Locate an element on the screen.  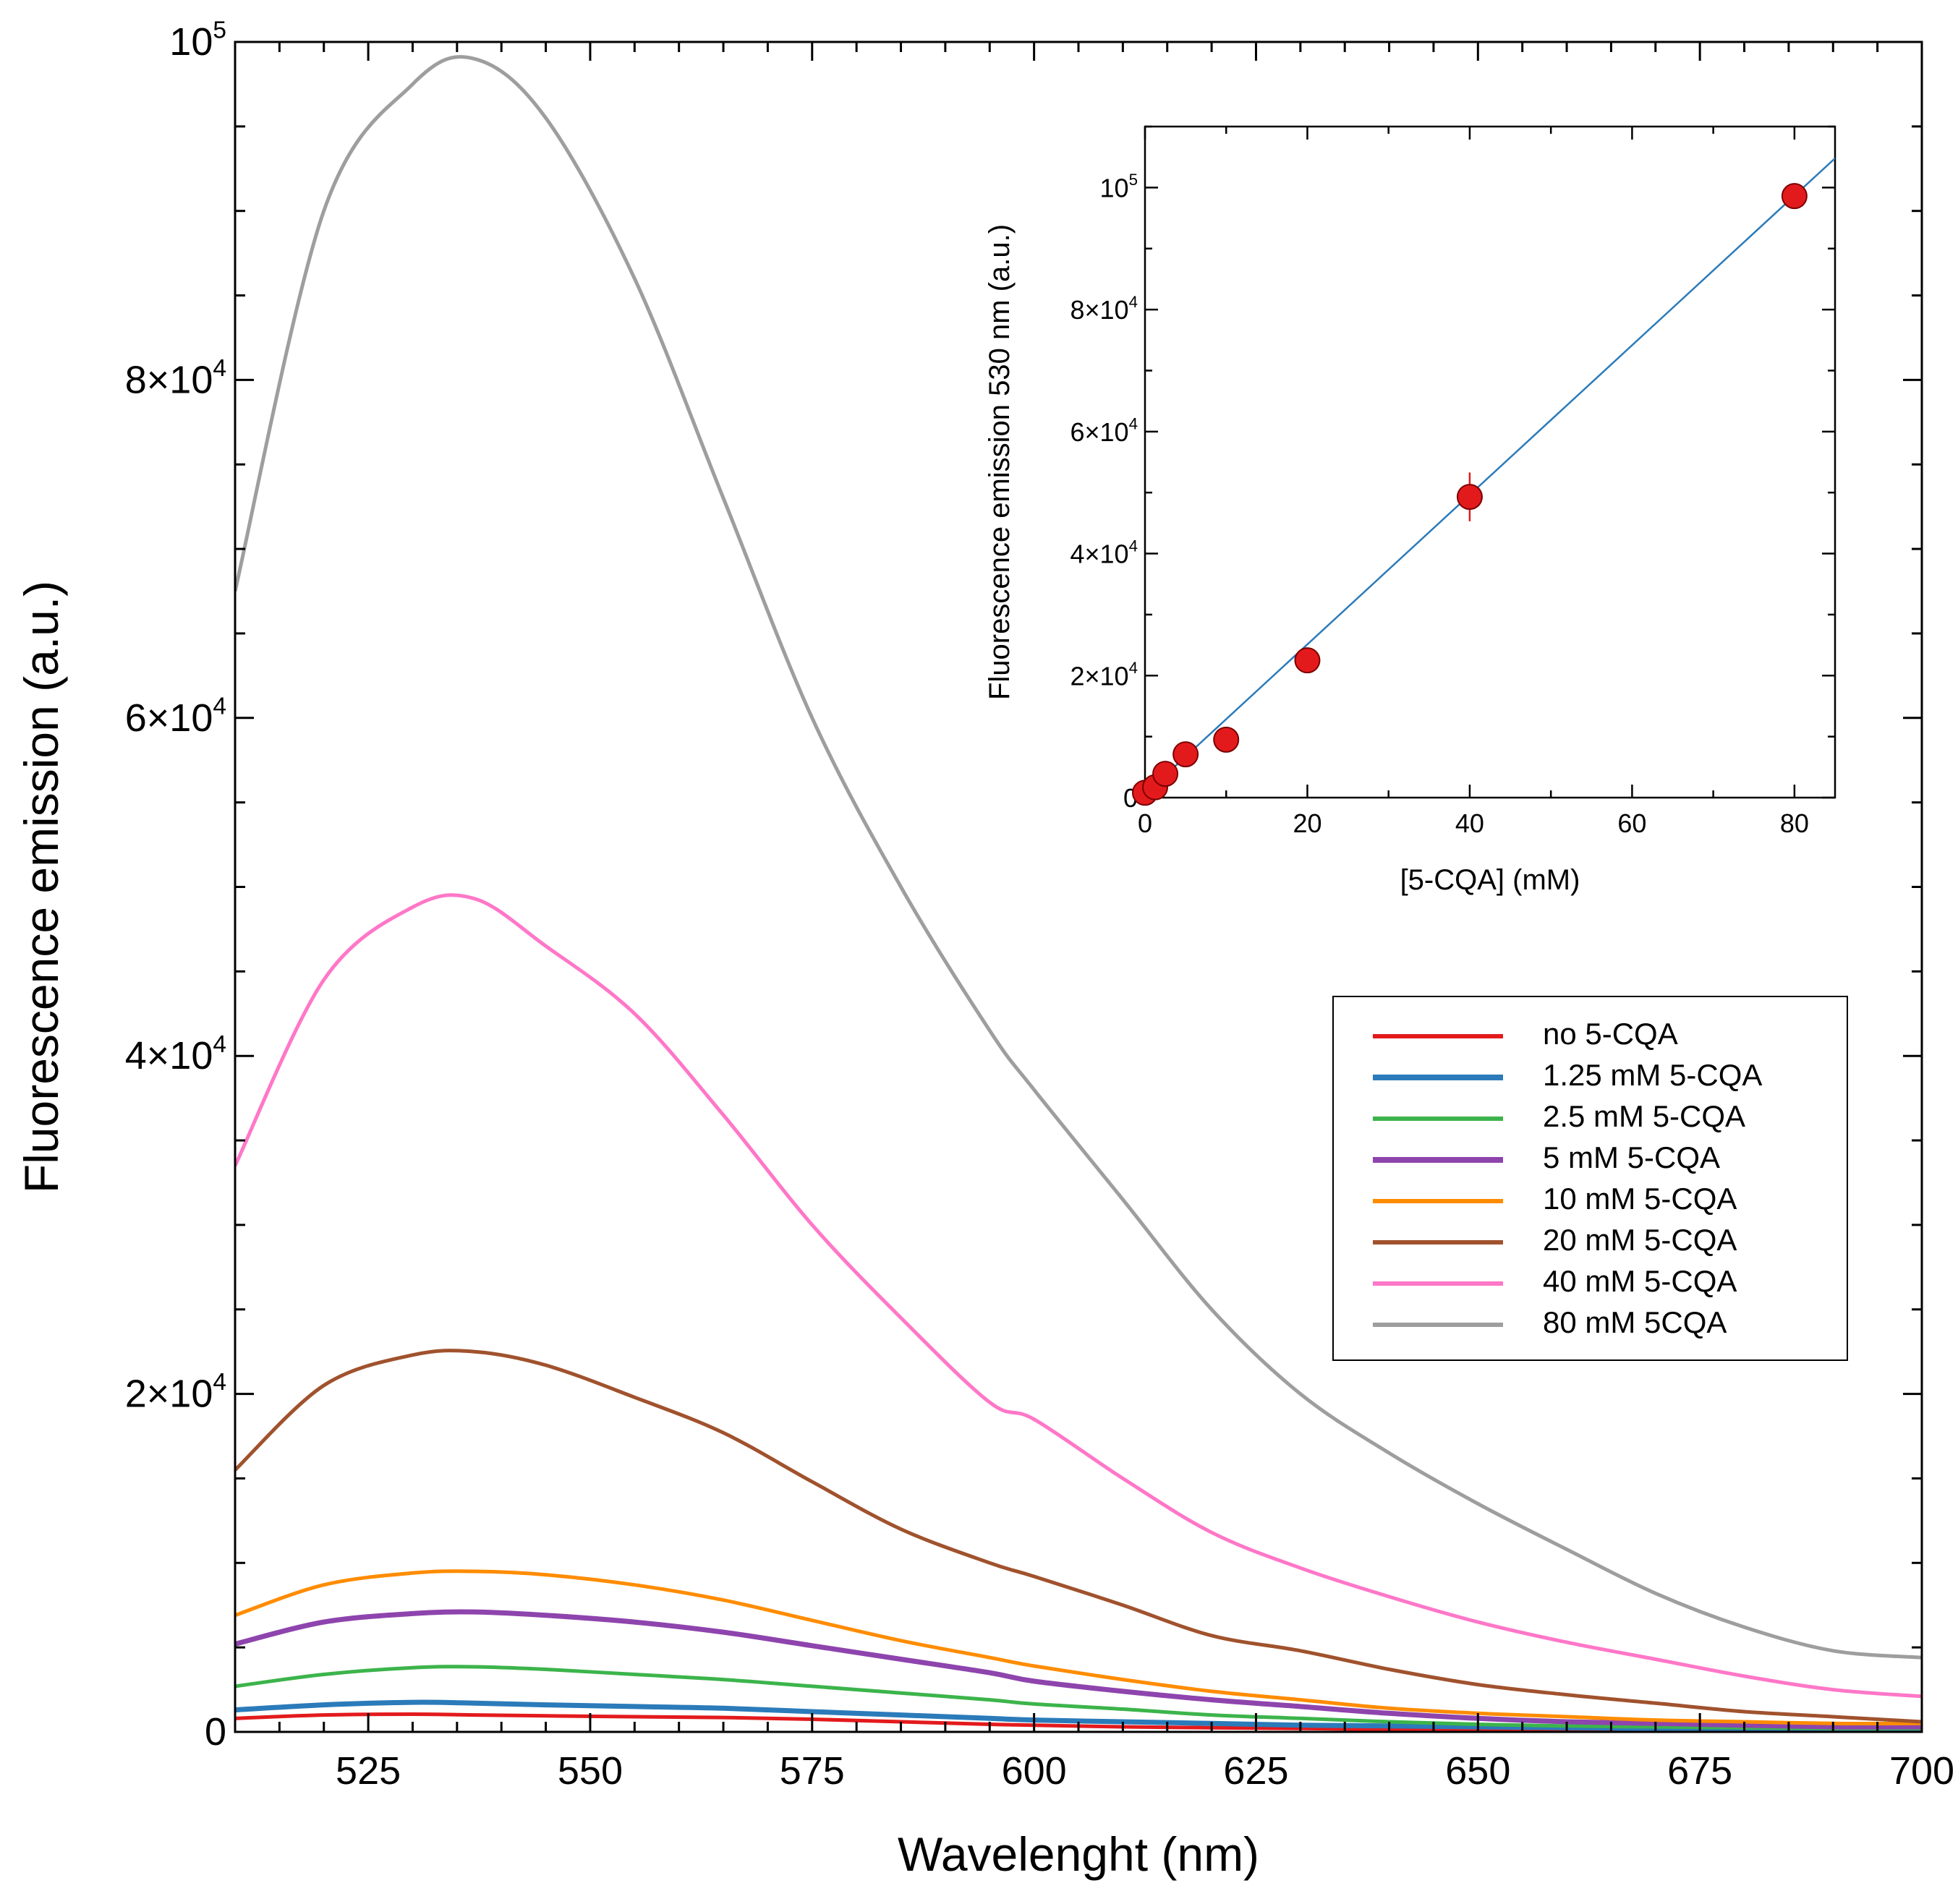
x-tick-label: 525 is located at coordinates (368, 1771).